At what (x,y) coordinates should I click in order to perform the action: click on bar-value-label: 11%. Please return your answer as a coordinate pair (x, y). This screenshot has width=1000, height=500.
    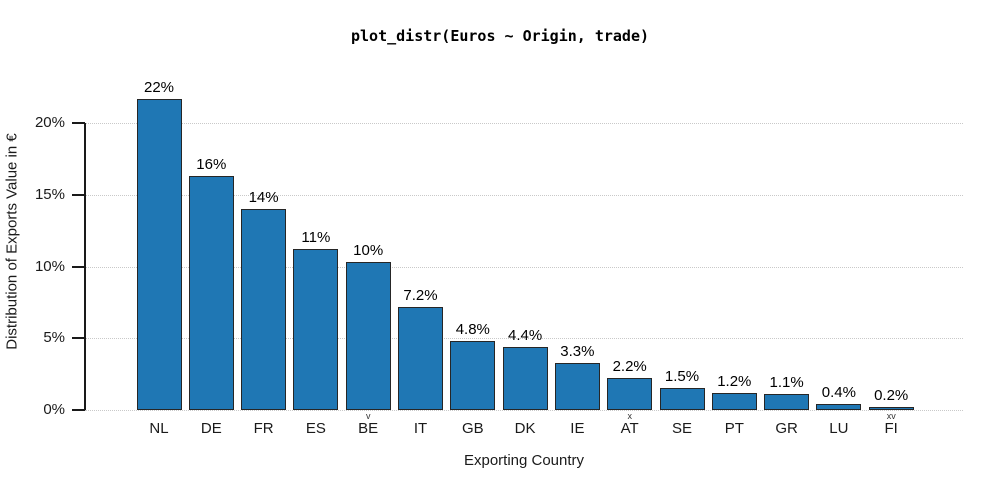
    Looking at the image, I should click on (316, 238).